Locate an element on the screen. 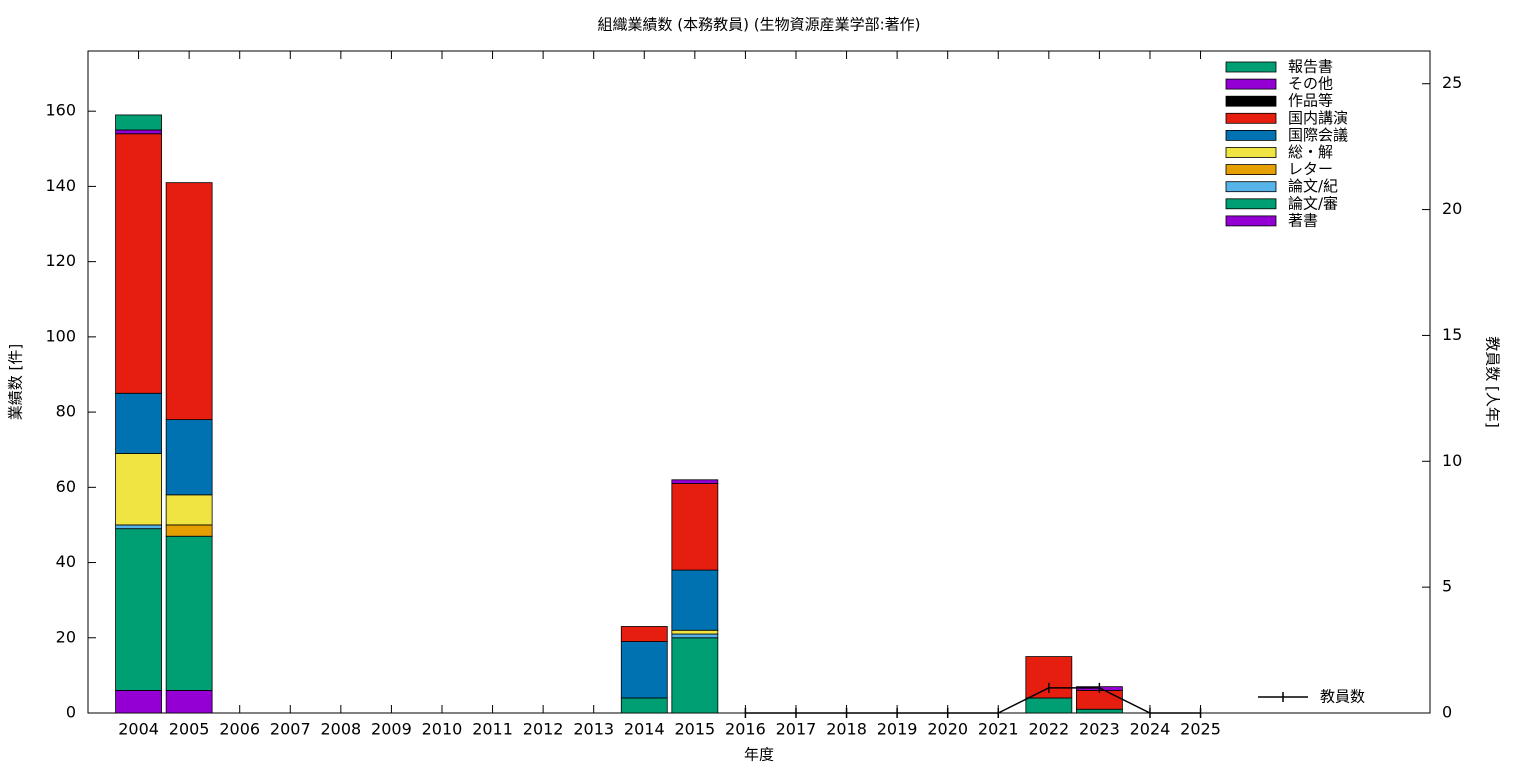 Image resolution: width=1536 pixels, height=768 pixels. y2-tick-label: 15 is located at coordinates (1452, 334).